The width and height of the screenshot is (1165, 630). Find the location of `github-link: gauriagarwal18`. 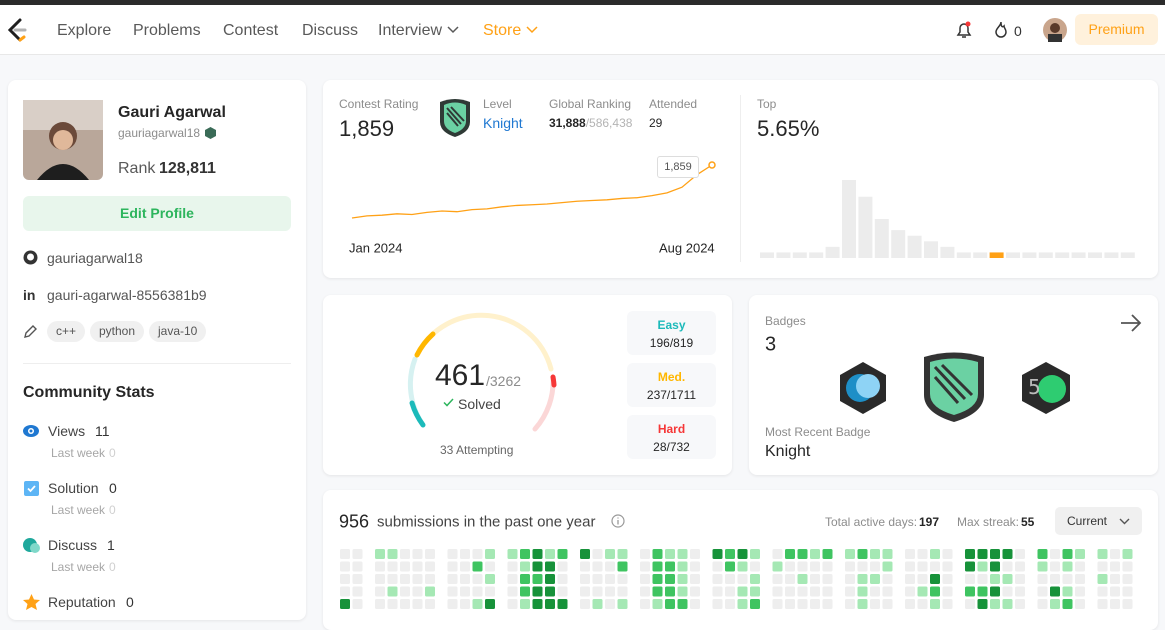

github-link: gauriagarwal18 is located at coordinates (95, 258).